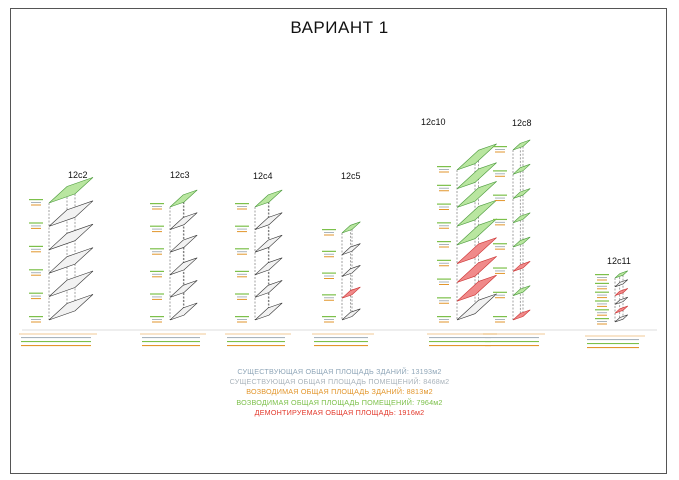  Describe the element at coordinates (263, 176) in the screenshot. I see `building-label-12c4: 12с4` at that location.